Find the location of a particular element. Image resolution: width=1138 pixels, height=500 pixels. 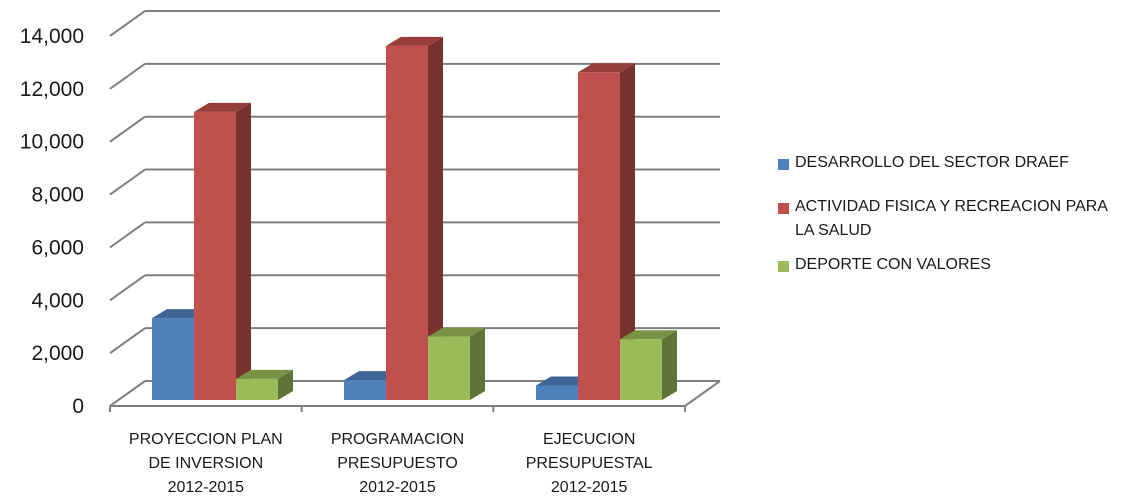

x-tick-label: PROYECCION PLAN is located at coordinates (206, 439).